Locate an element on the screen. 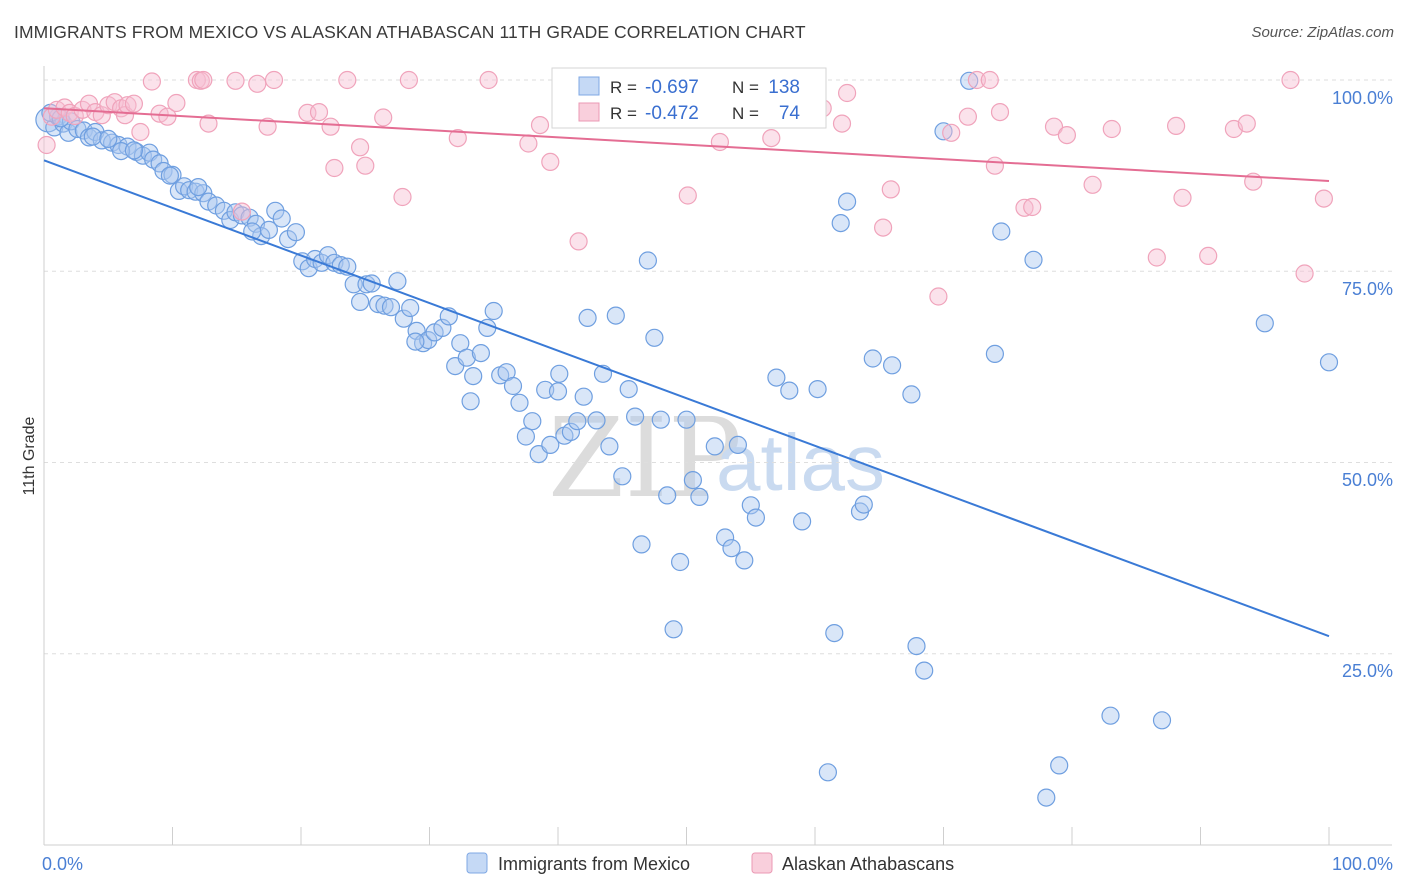  bottom-legend-swatch-pink is located at coordinates (762, 863).